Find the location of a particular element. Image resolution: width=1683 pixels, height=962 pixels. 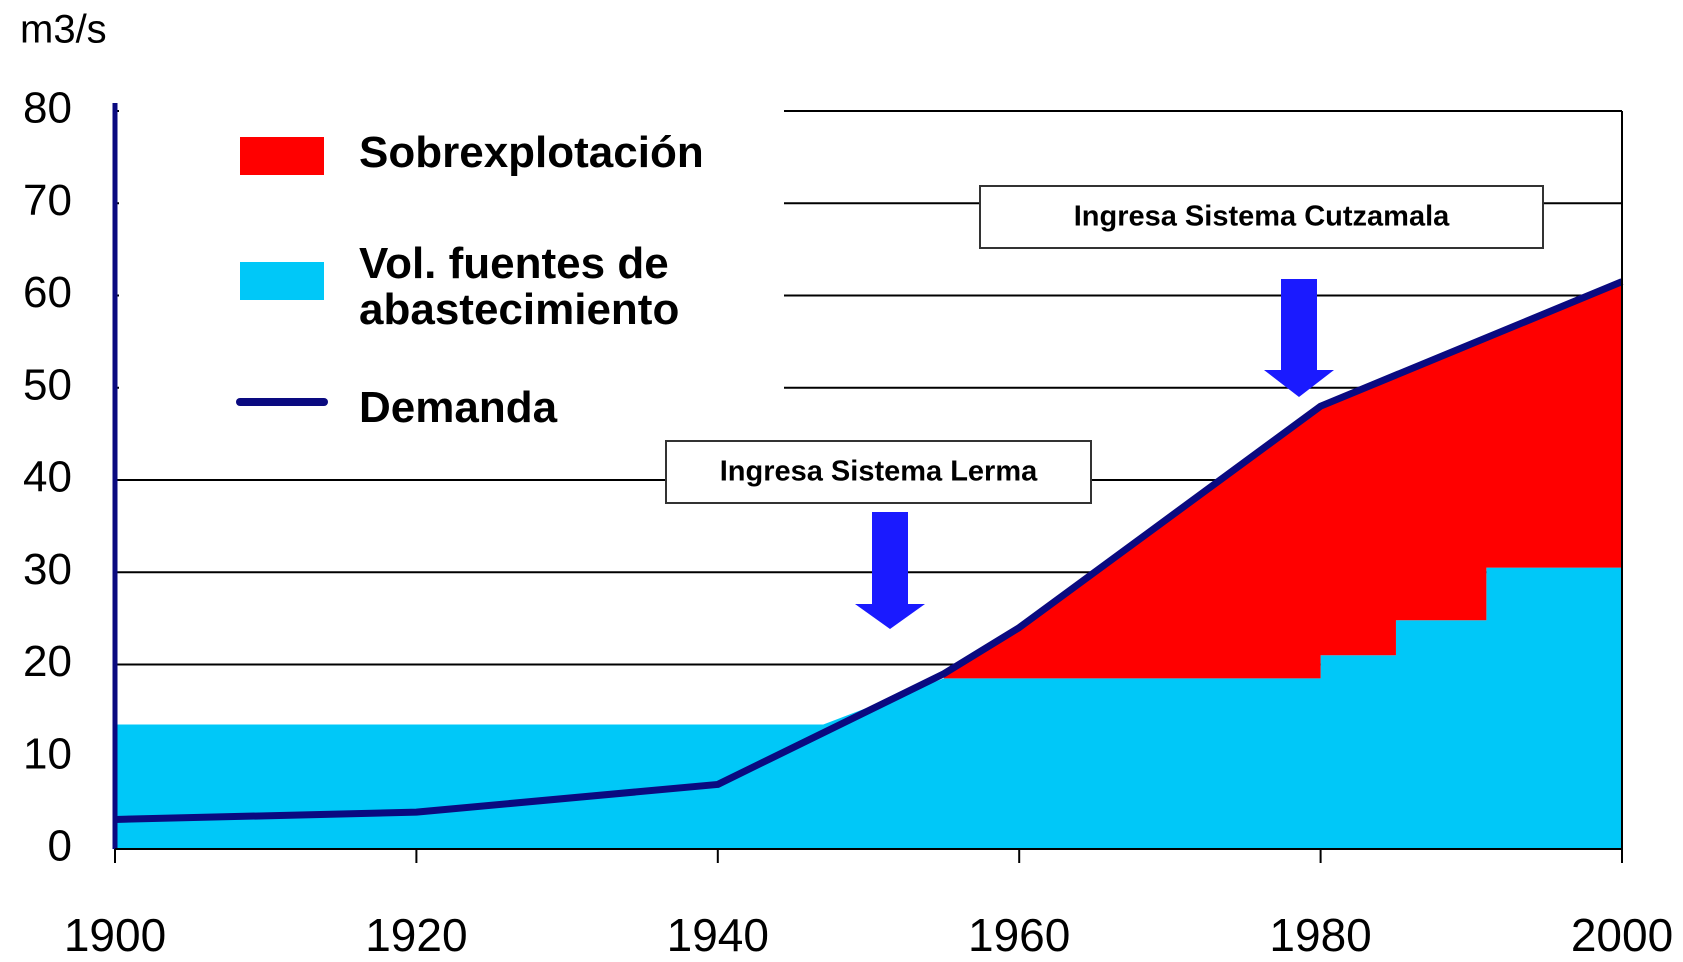

x-tick-label: 1920 is located at coordinates (416, 935).